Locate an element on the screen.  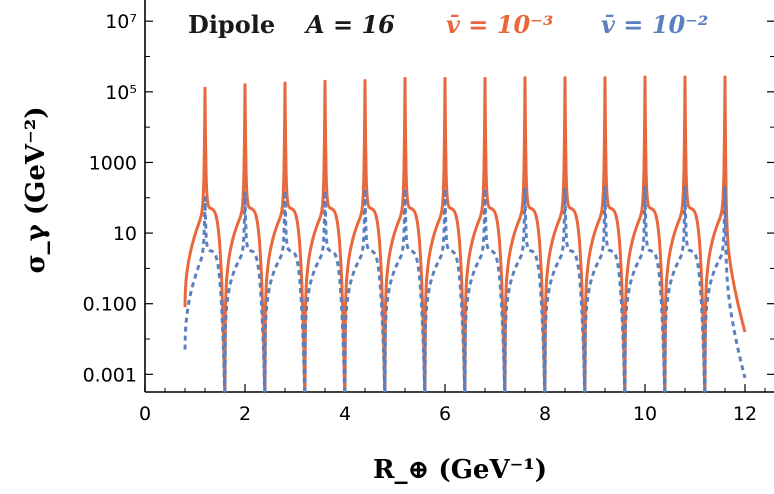
annotation-series-high-v: v̄ = 10⁻² is located at coordinates (654, 24).